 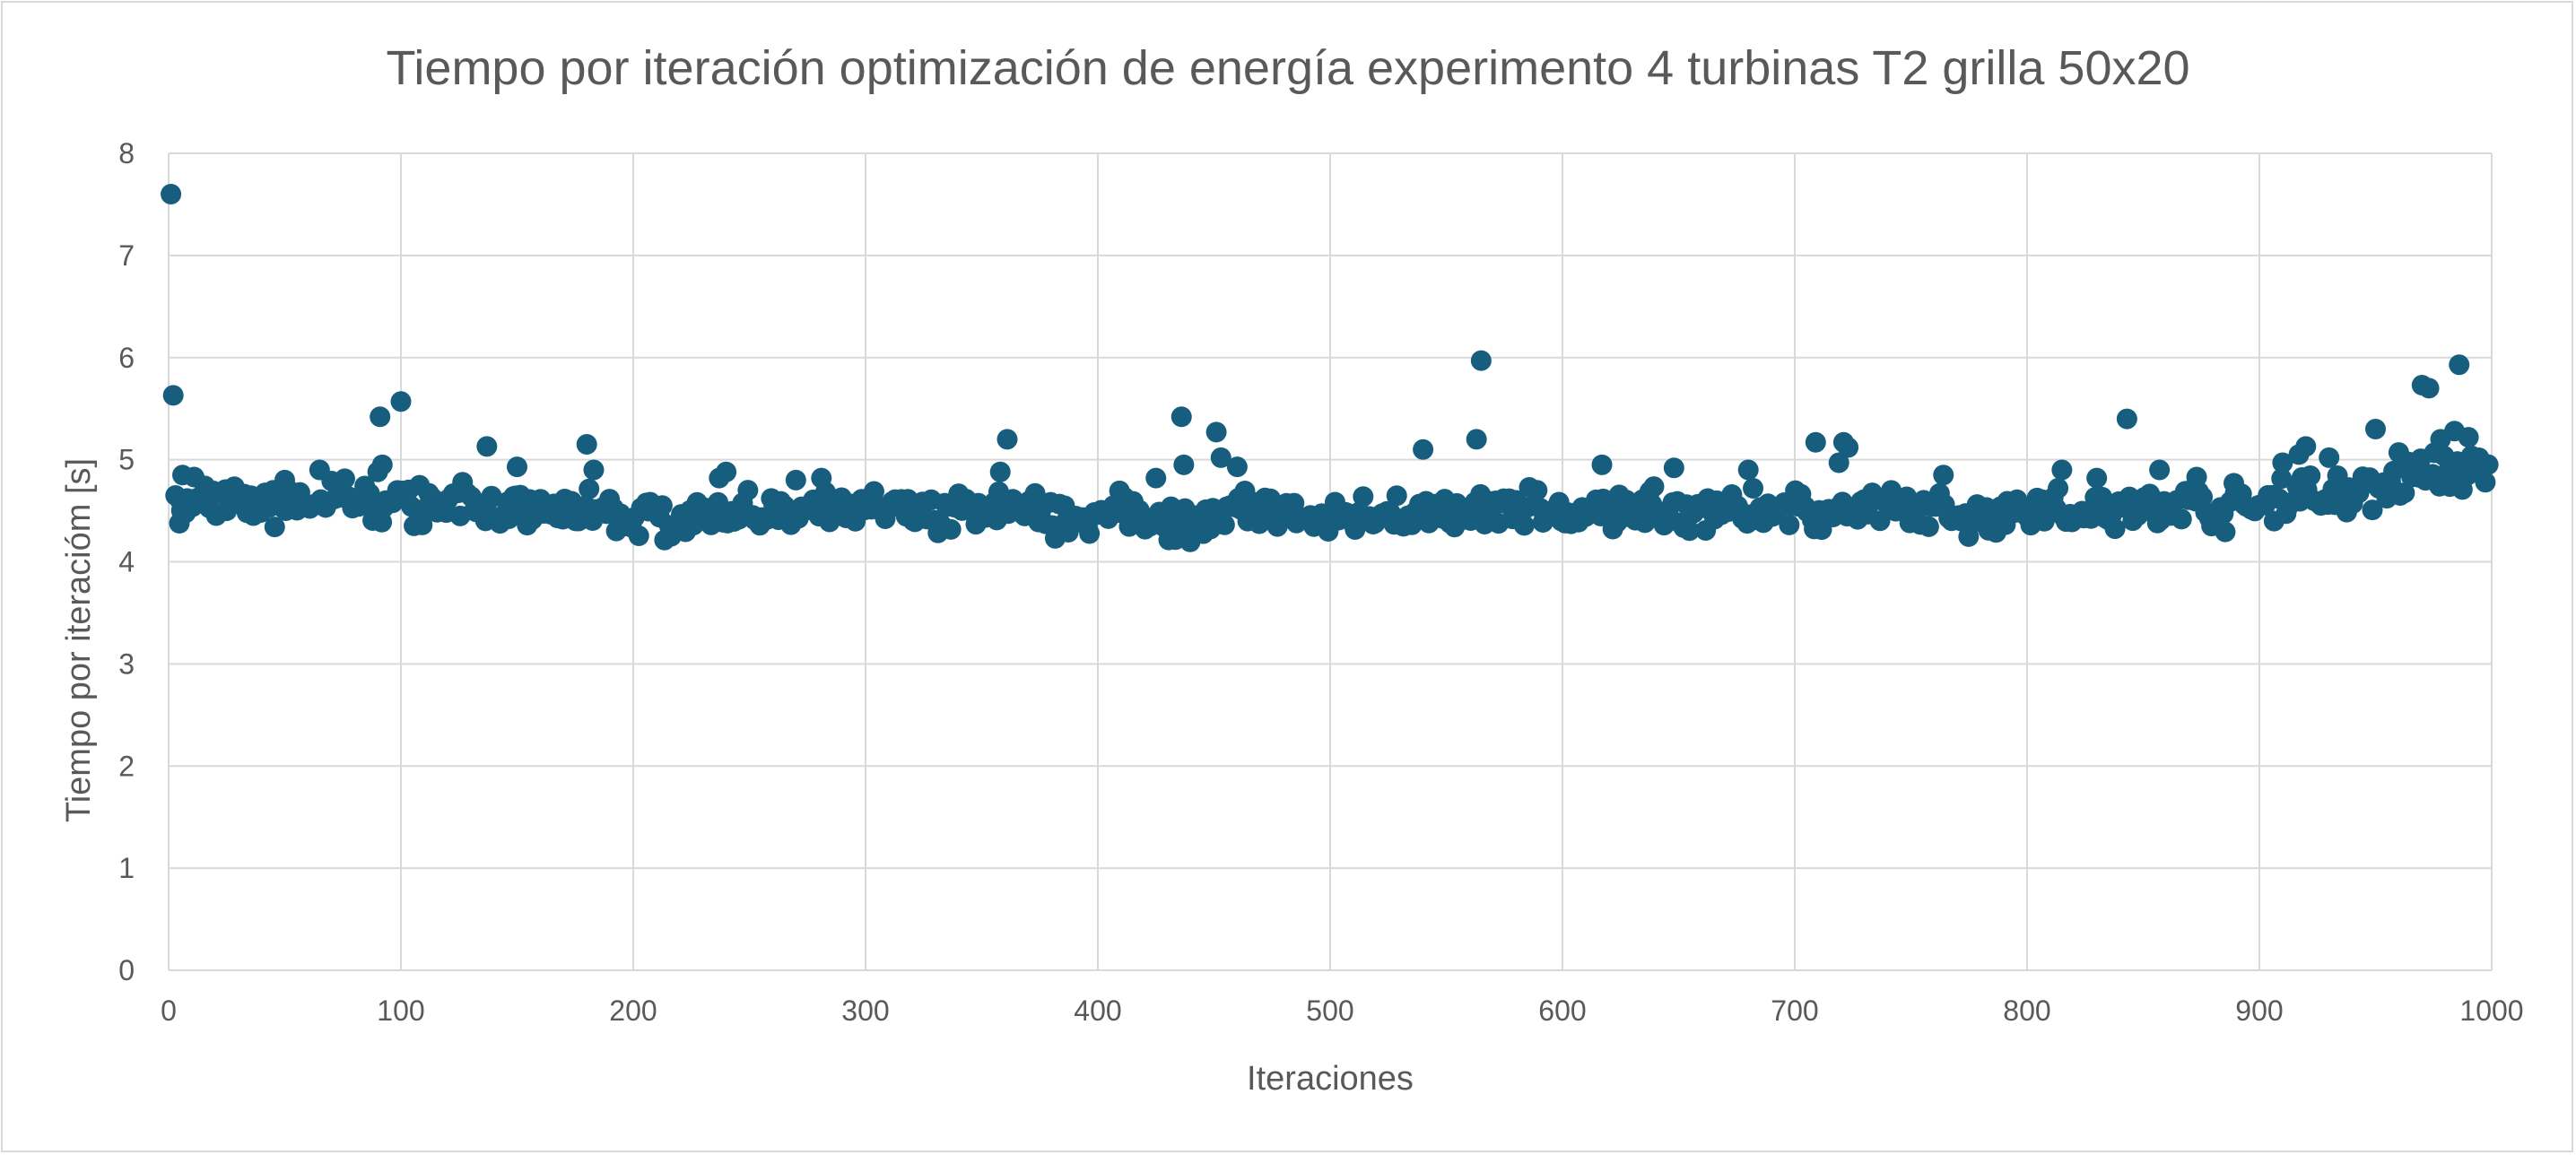 What do you see at coordinates (126, 153) in the screenshot?
I see `y-tick-label: 8` at bounding box center [126, 153].